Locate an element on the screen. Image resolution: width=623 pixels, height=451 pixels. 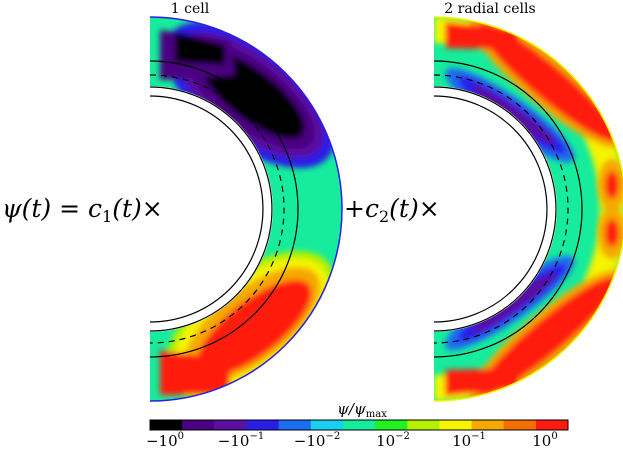
equation-c1-tail: (t)× is located at coordinates (137, 208).